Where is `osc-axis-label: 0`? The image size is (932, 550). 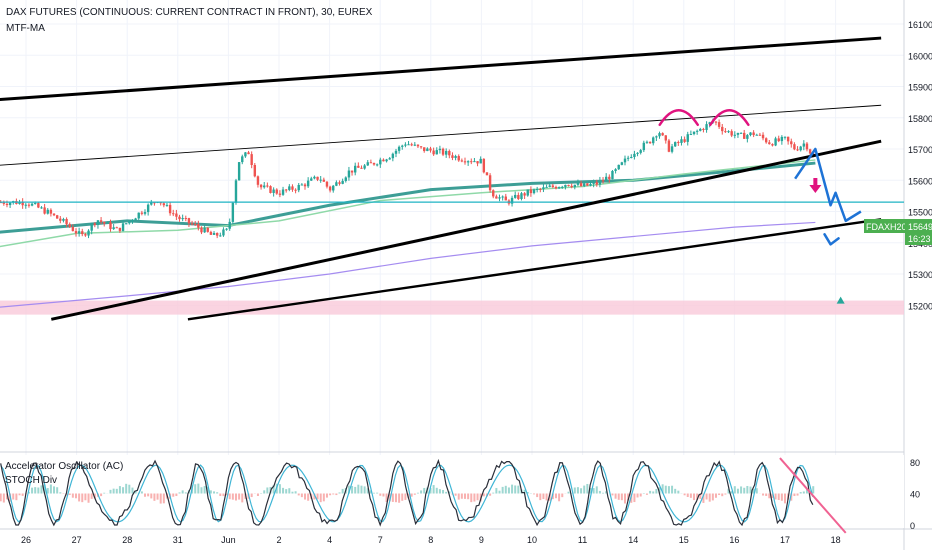
osc-axis-label: 0 is located at coordinates (912, 526).